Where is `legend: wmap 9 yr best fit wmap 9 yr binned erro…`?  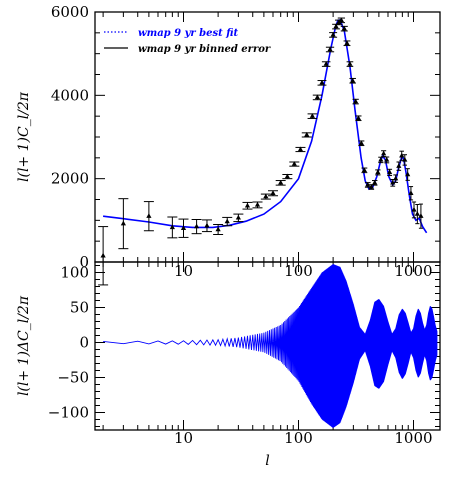 legend: wmap 9 yr best fit wmap 9 yr binned erro… is located at coordinates (187, 41).